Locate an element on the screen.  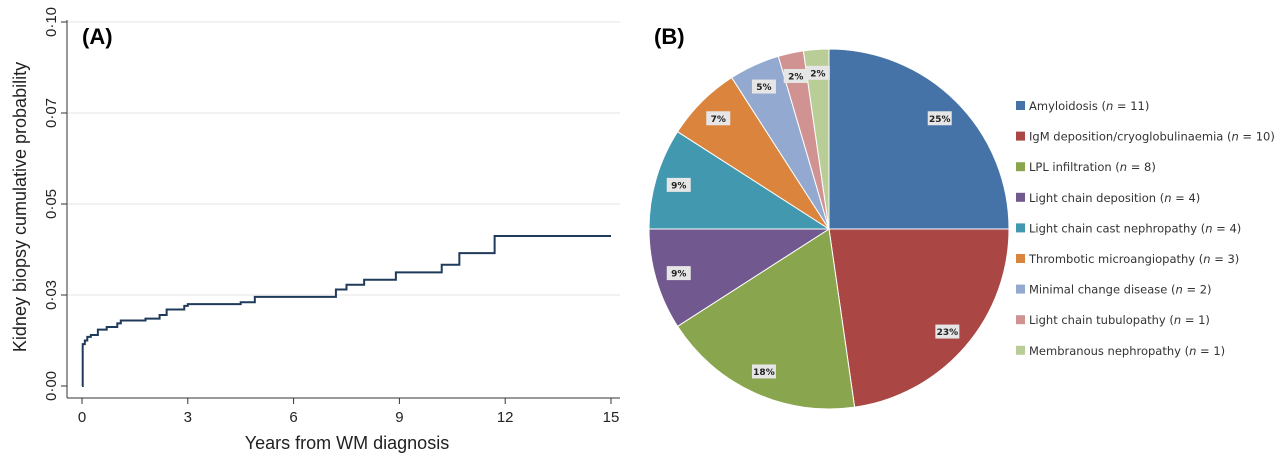
slice-label-group: 7% is located at coordinates (718, 118).